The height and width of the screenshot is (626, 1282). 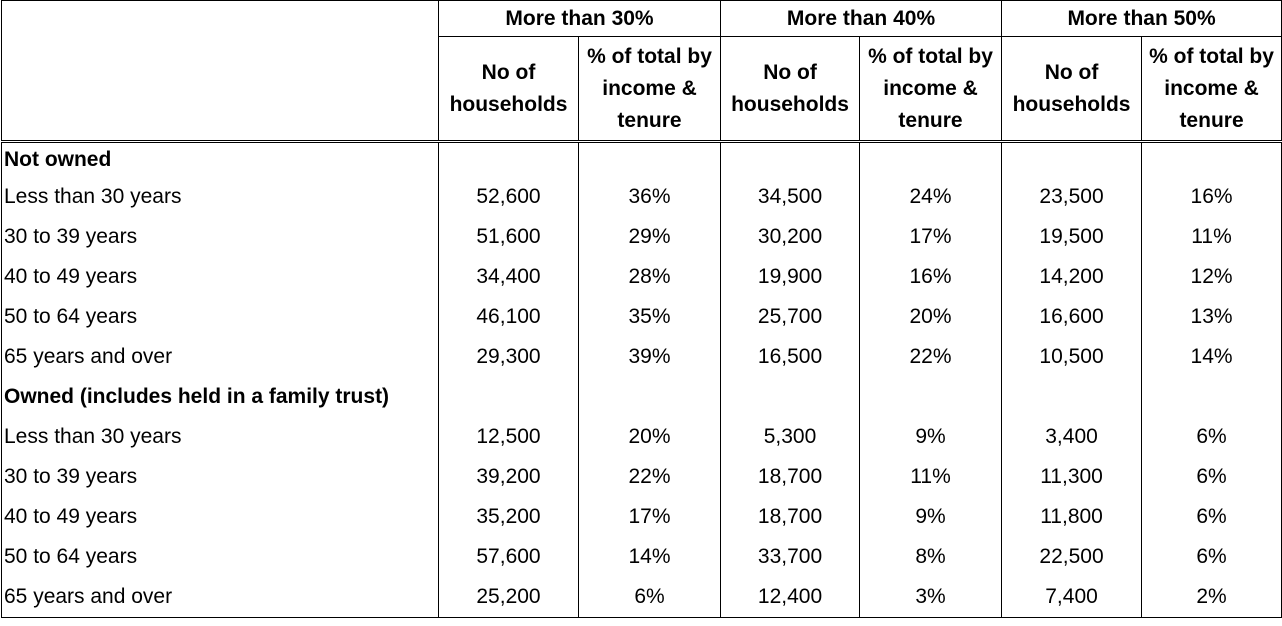 I want to click on cell-households-40: 5,300, so click(x=790, y=437).